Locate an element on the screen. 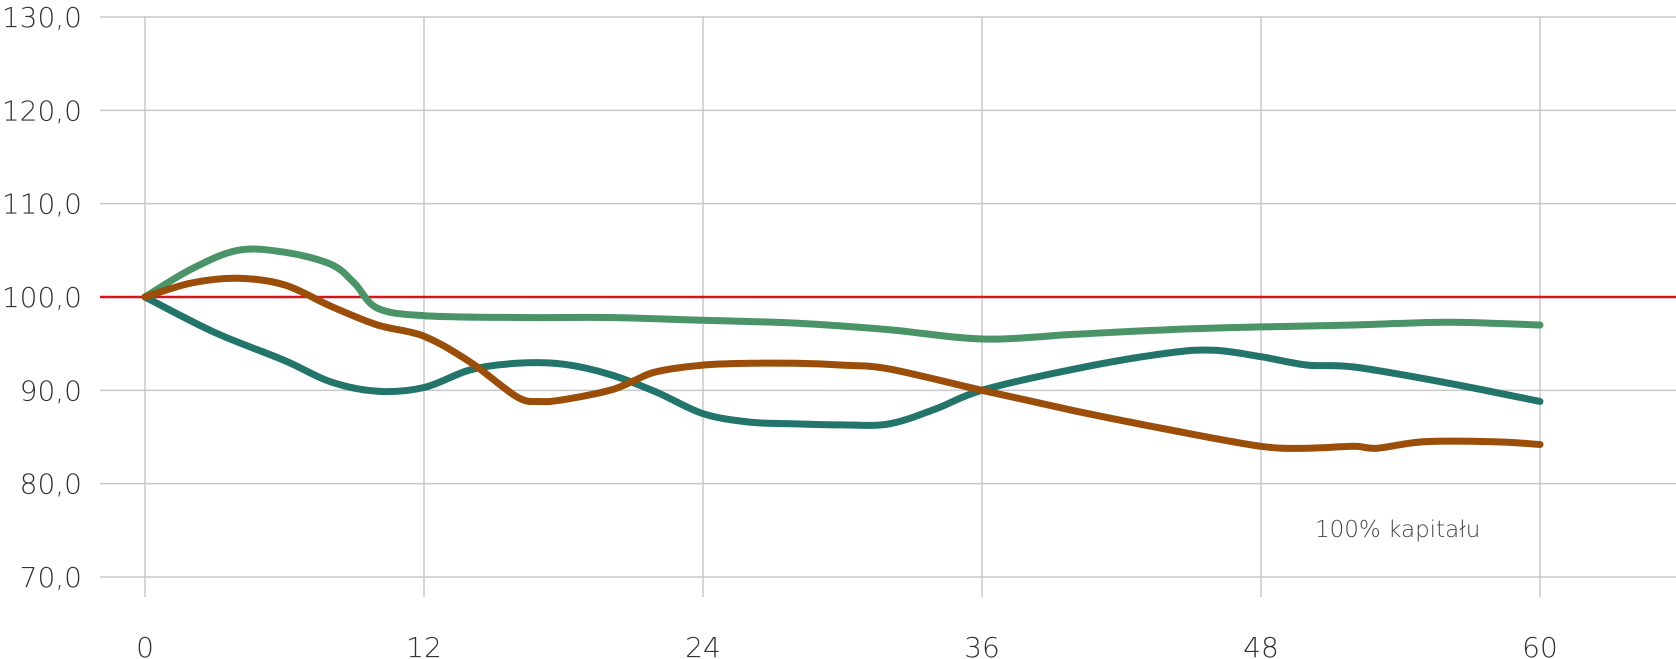 The height and width of the screenshot is (659, 1676). x-tick-label: 0 is located at coordinates (145, 645).